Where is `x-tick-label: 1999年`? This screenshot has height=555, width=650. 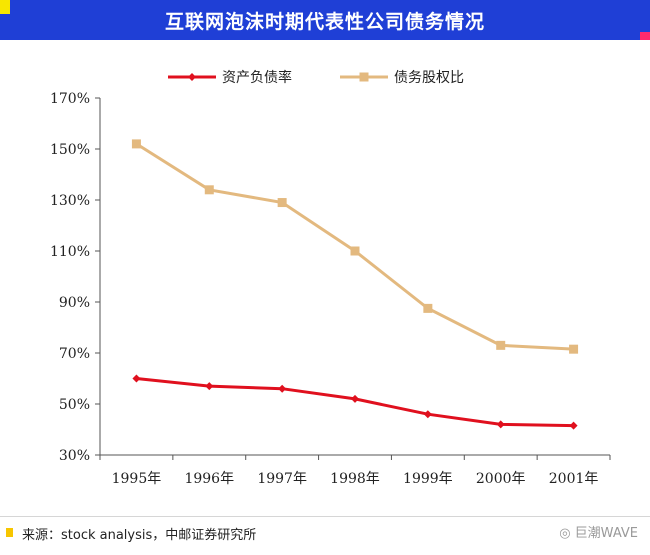 x-tick-label: 1999年 is located at coordinates (428, 479).